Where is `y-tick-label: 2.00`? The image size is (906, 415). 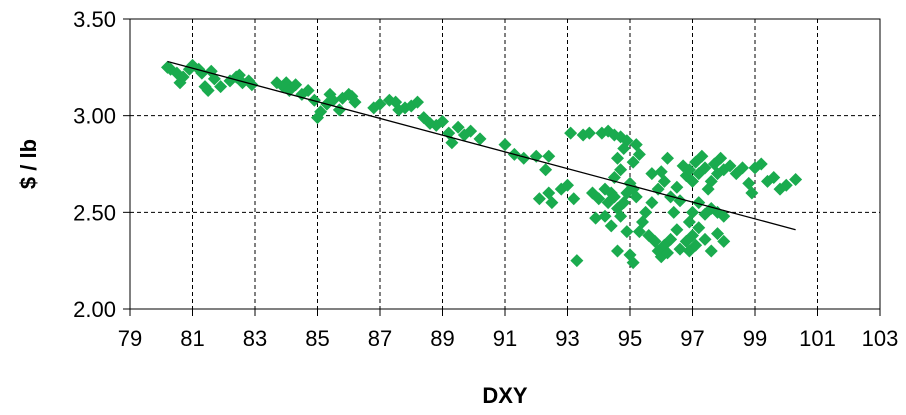 y-tick-label: 2.00 is located at coordinates (94, 309).